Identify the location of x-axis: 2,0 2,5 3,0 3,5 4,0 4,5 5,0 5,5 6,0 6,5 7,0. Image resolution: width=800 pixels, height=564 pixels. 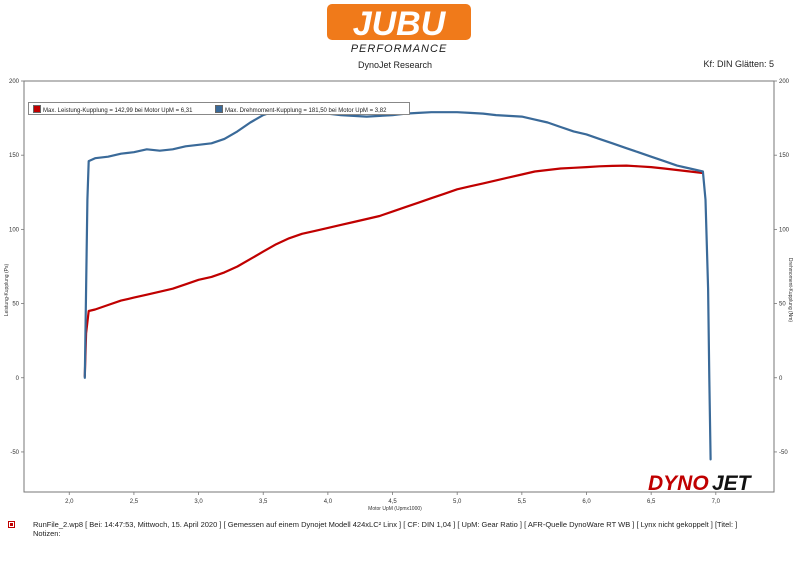
(393, 498).